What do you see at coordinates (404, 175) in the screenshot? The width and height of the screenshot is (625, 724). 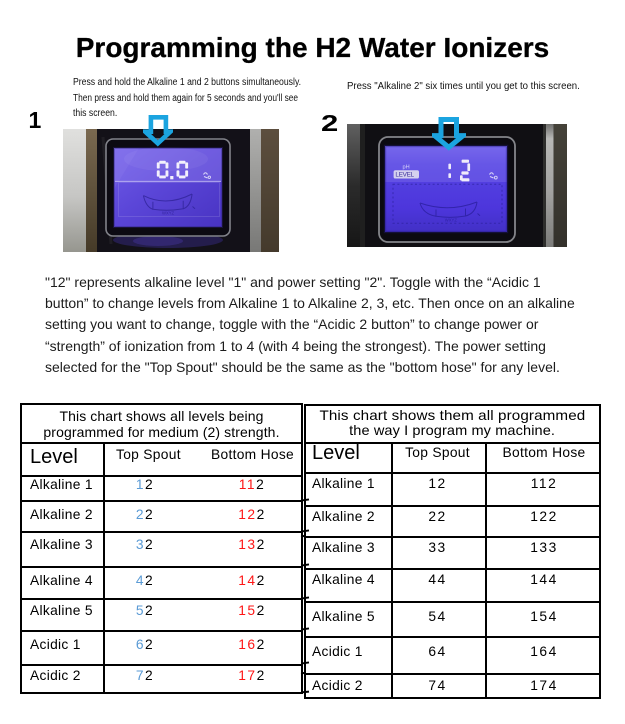 I see `svg-text: LEVEL` at bounding box center [404, 175].